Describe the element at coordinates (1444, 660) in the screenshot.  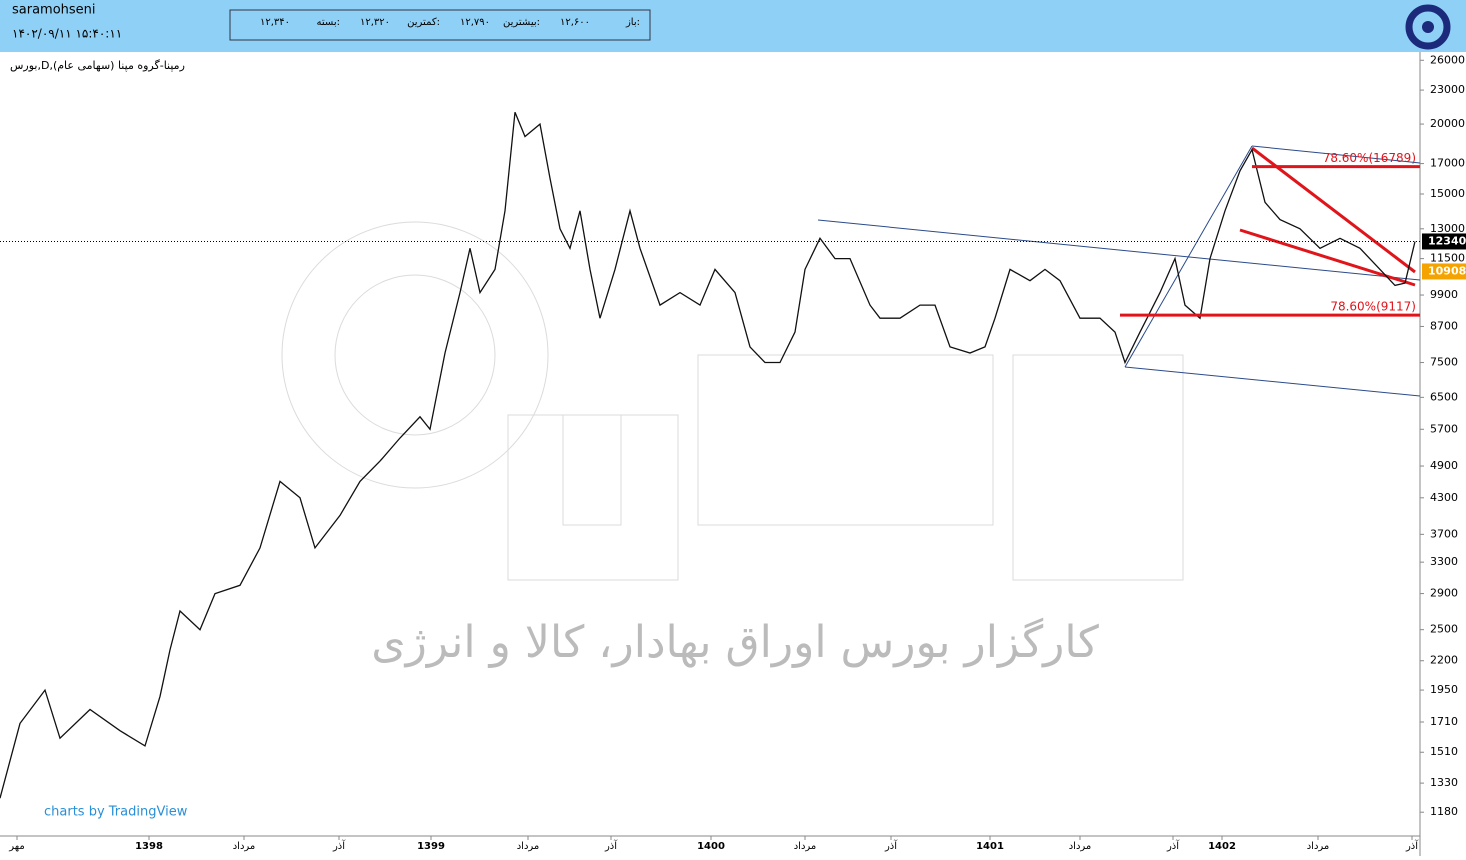
I see `y-tick-label: 2200` at that location.